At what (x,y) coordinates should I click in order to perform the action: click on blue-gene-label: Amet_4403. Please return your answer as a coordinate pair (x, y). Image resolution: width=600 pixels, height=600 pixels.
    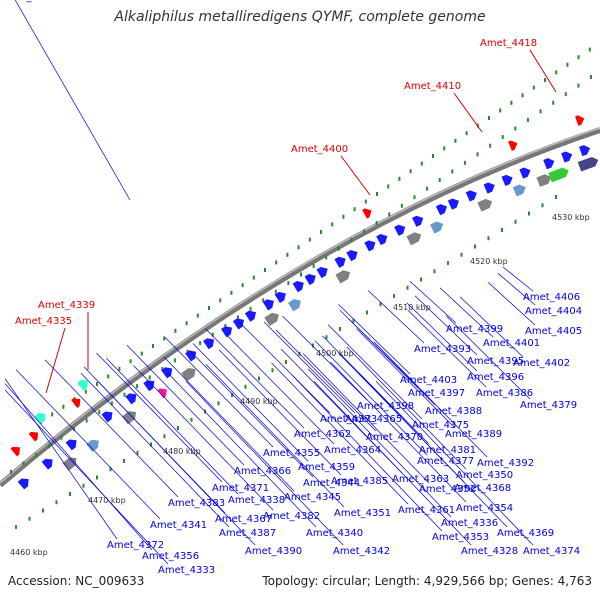
    Looking at the image, I should click on (428, 380).